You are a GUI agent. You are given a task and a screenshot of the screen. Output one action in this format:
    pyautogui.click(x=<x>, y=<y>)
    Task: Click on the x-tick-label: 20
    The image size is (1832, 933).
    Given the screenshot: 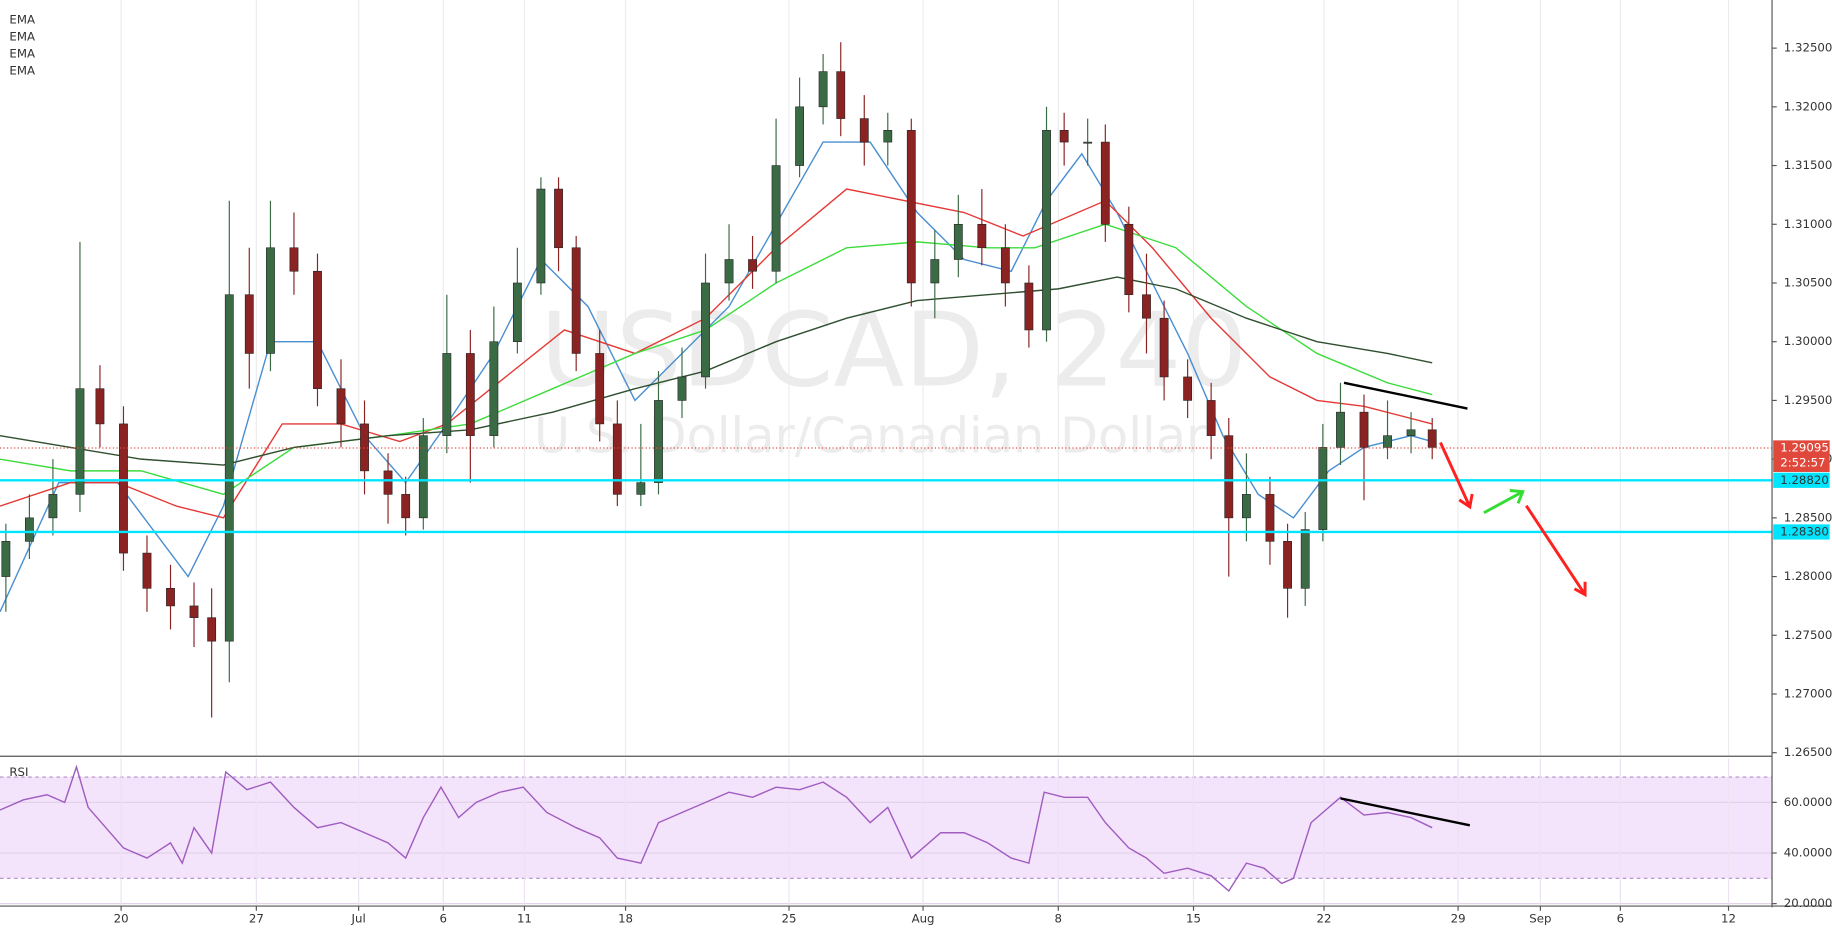 What is the action you would take?
    pyautogui.click(x=121, y=918)
    